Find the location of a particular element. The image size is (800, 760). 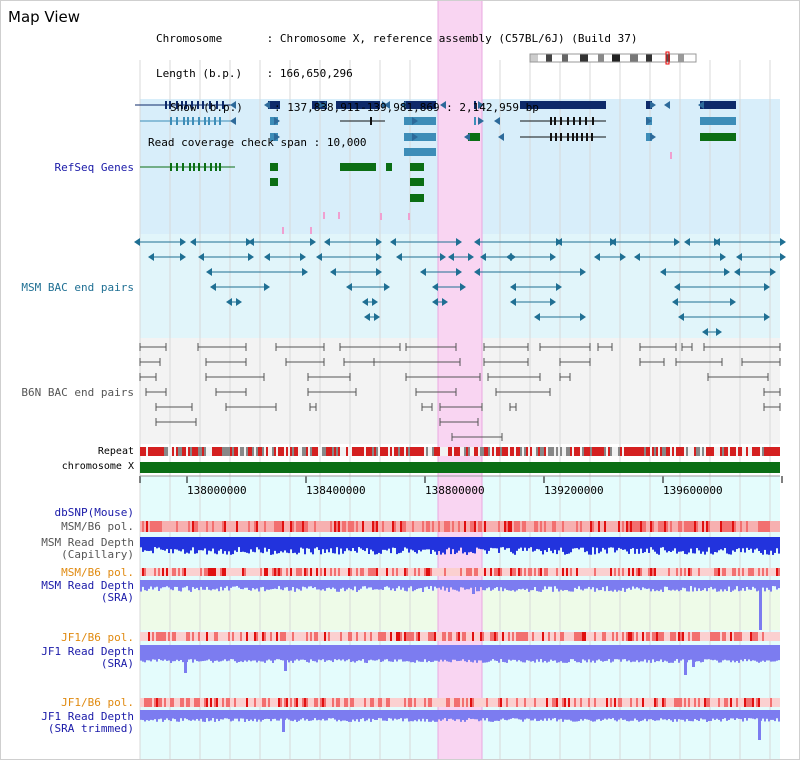

msm-depth-capillary-label: MSM Read Depth (Capillary) is located at coordinates (87, 549).